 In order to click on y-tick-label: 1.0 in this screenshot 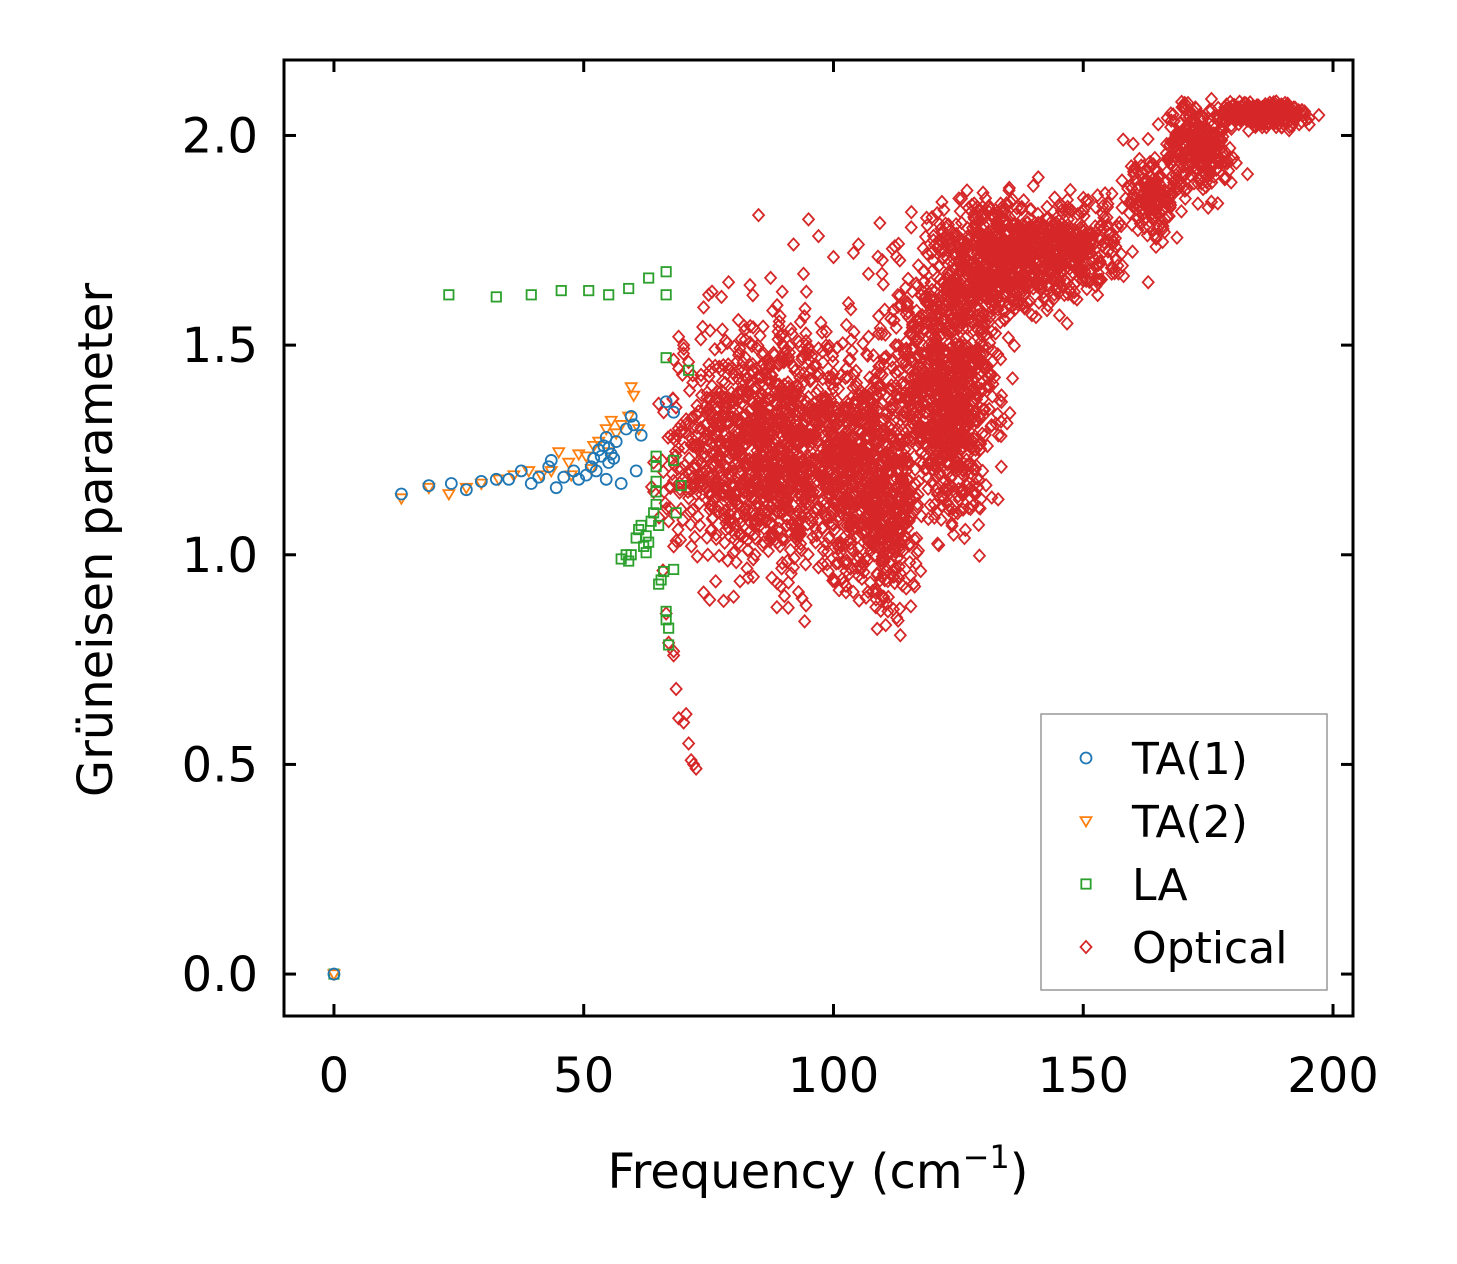, I will do `click(220, 556)`.